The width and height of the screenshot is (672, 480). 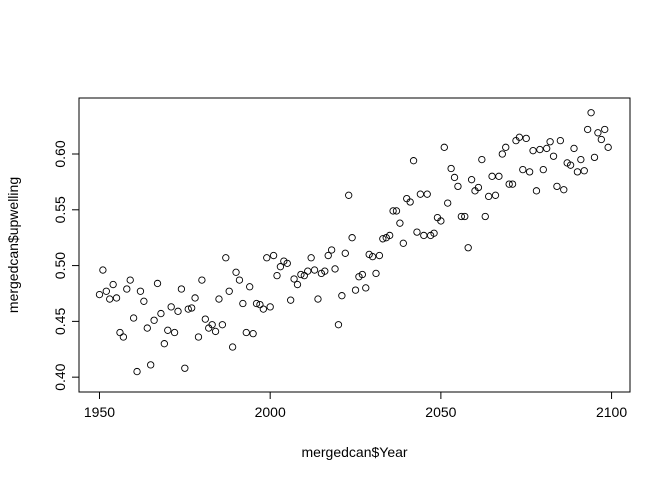 I want to click on y-axis-label: mergedcan$upwelling, so click(x=13, y=245).